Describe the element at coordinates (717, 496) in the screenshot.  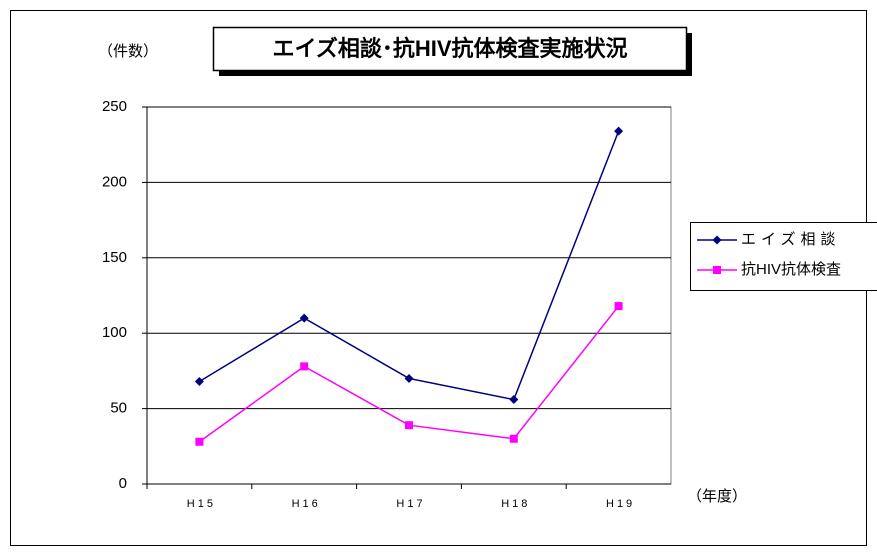
I see `x-axis-label: （年度）` at that location.